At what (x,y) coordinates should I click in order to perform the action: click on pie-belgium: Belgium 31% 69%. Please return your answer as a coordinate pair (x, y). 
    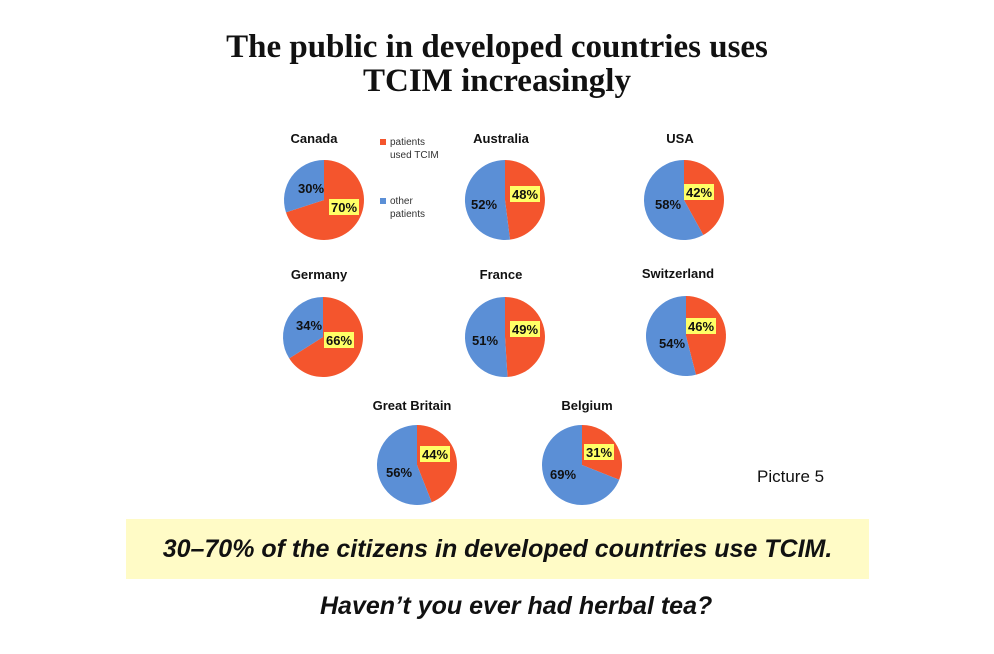
    Looking at the image, I should click on (581, 451).